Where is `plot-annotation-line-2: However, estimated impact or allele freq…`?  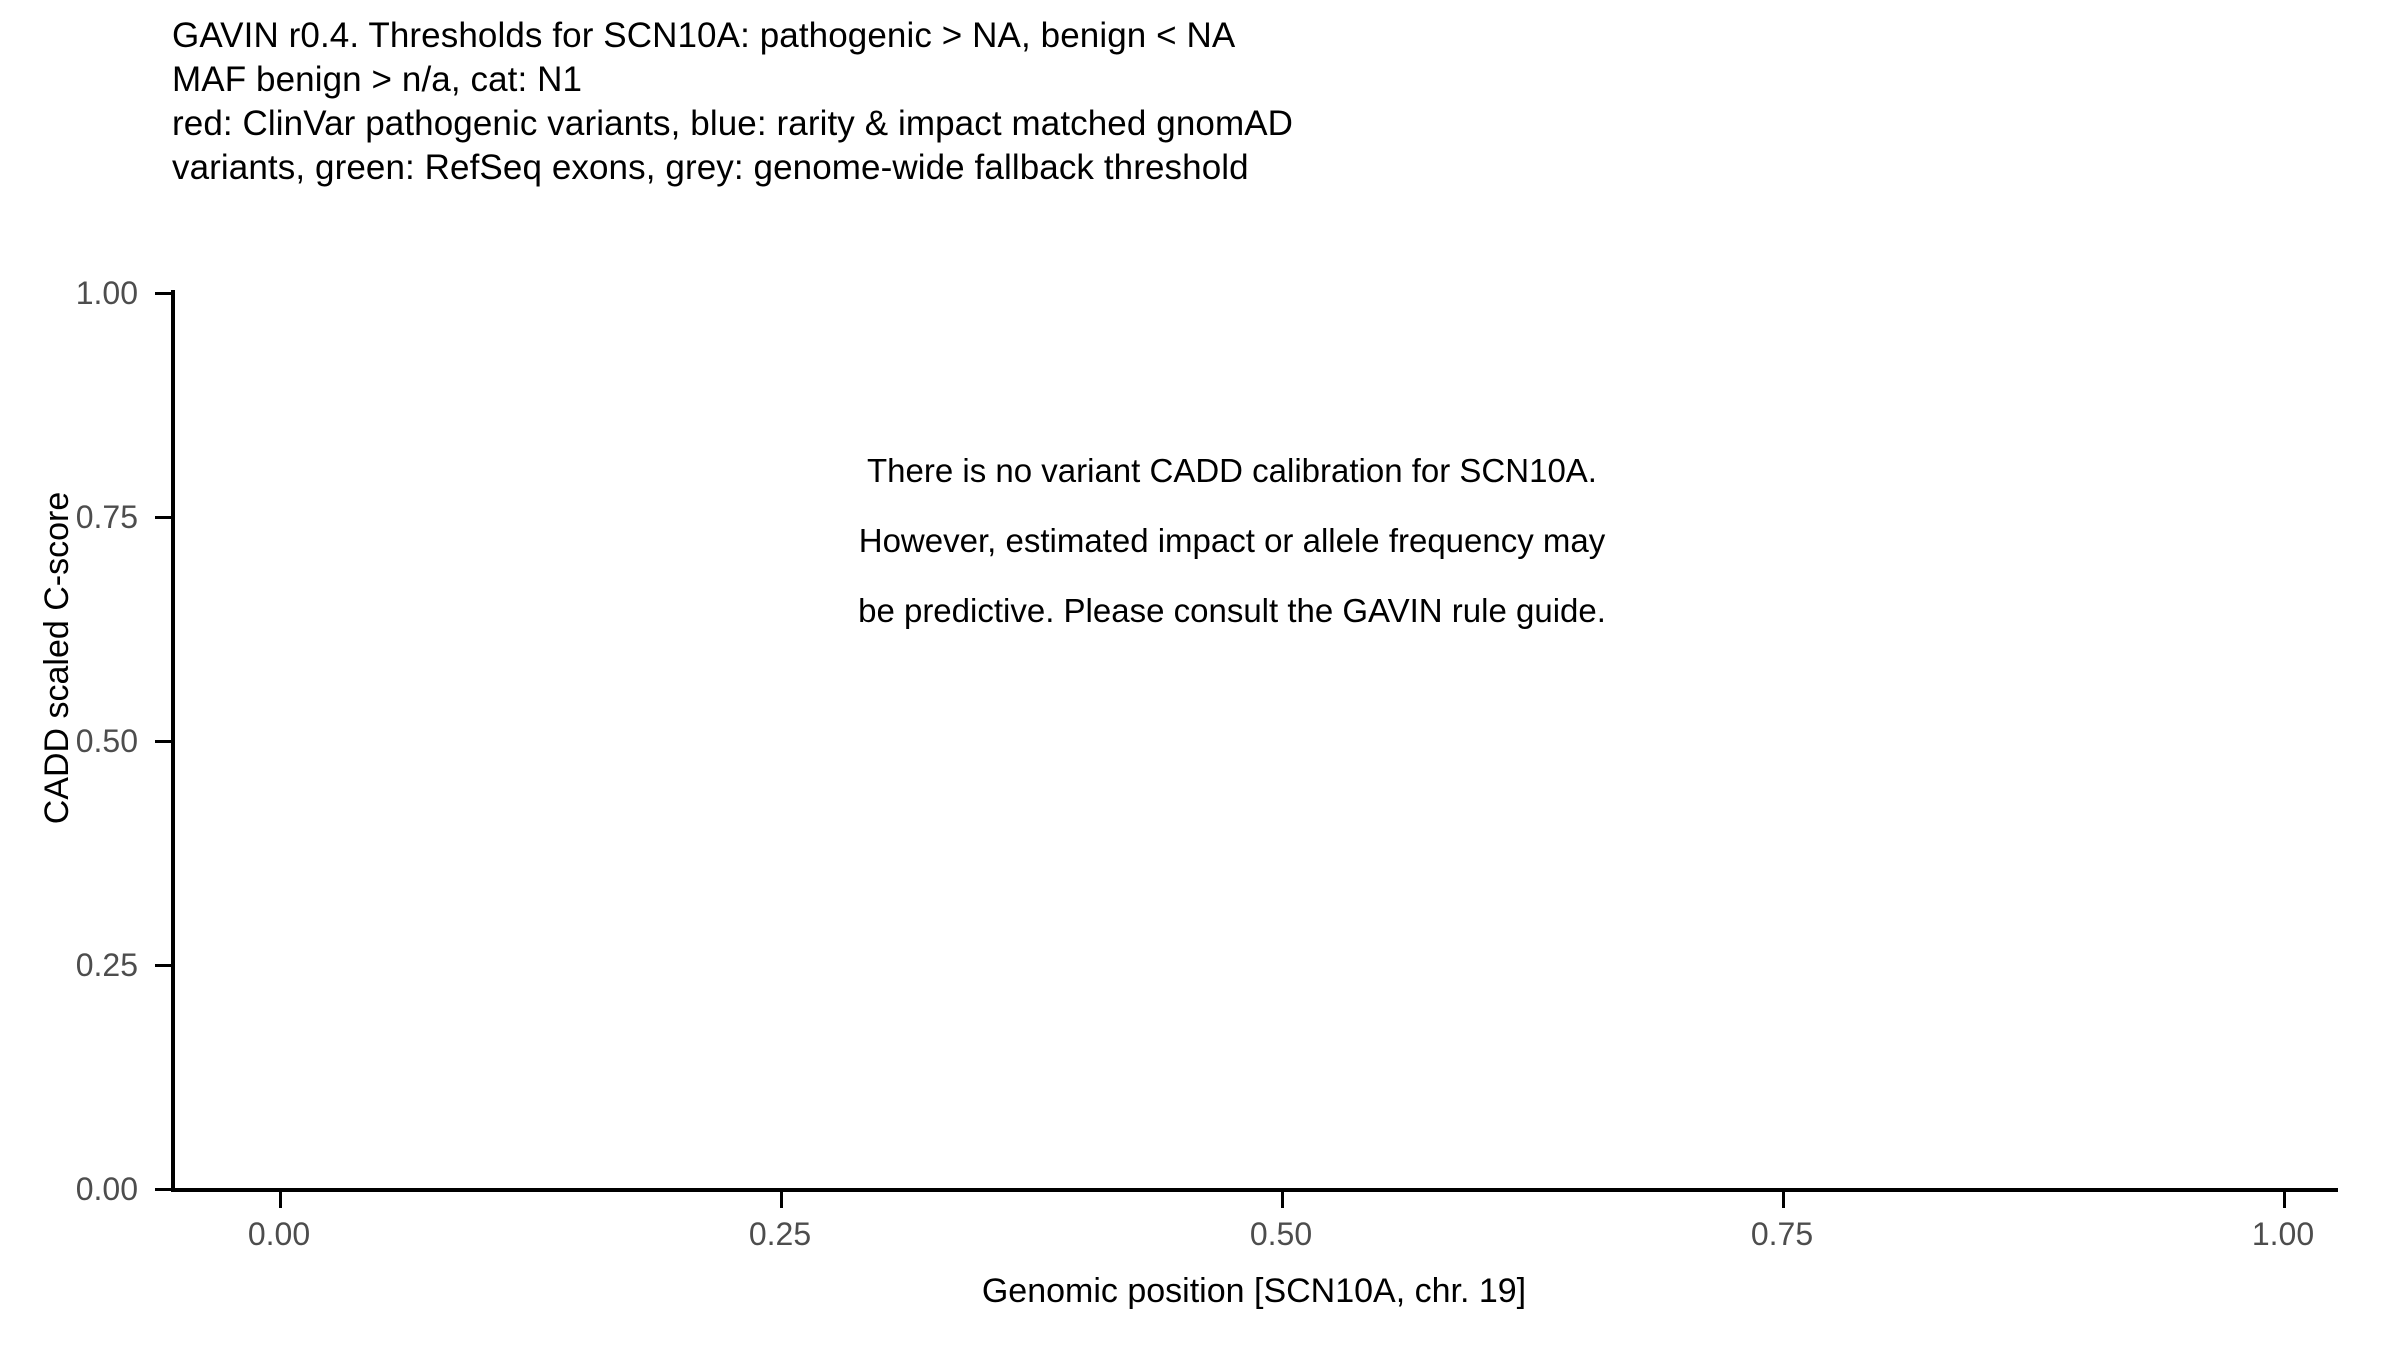
plot-annotation-line-2: However, estimated impact or allele freq… is located at coordinates (1232, 540).